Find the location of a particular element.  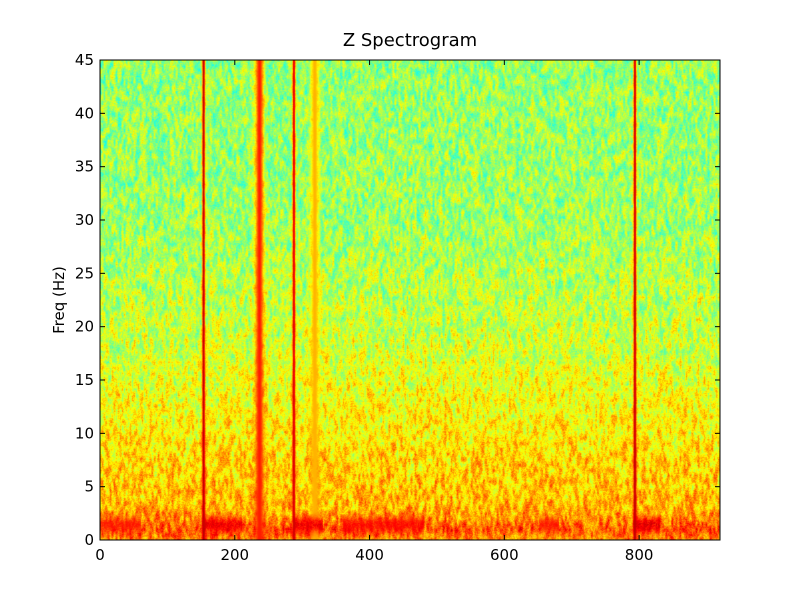

y-tick-label: 25 is located at coordinates (84, 273).